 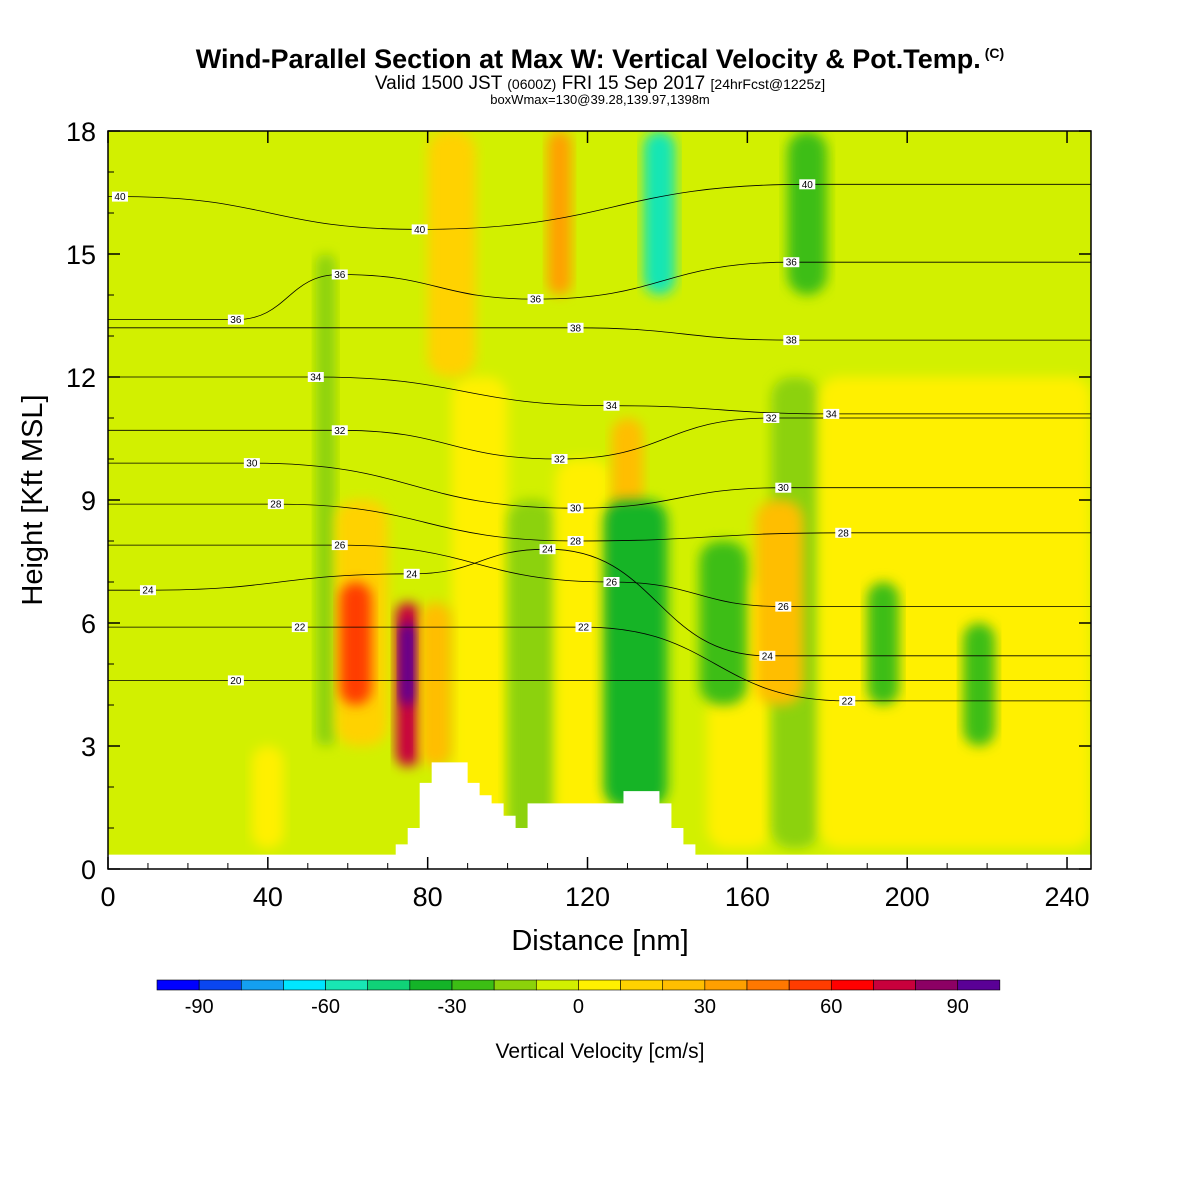 I want to click on y-tick-label: 6, so click(x=88, y=624).